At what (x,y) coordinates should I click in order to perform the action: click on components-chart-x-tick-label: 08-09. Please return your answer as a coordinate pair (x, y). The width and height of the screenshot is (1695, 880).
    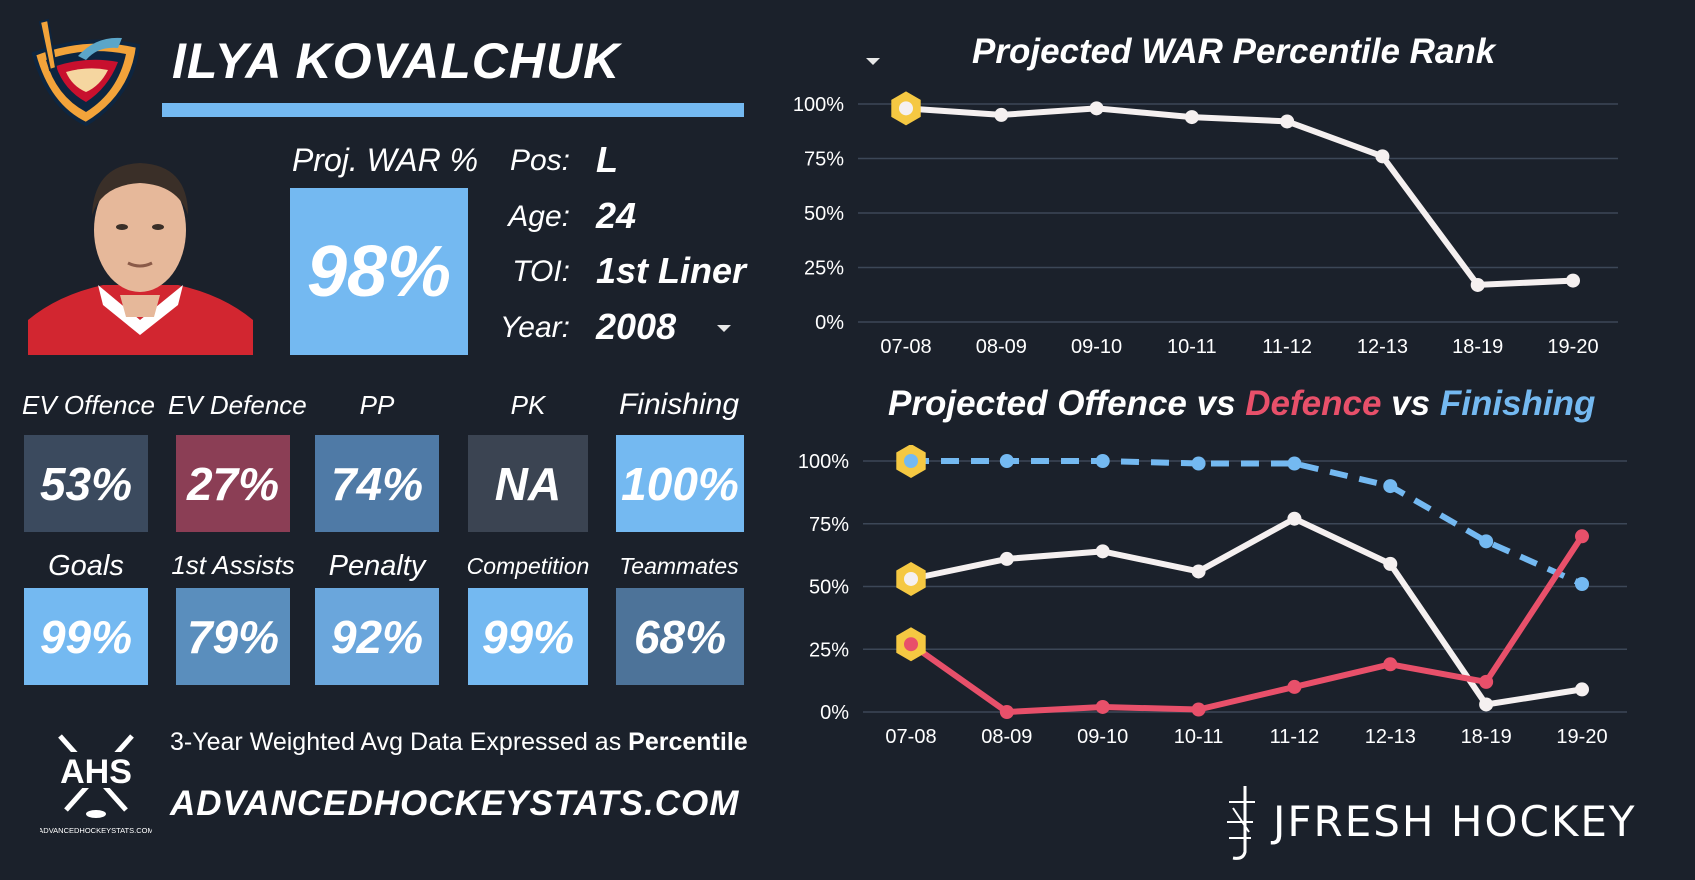
    Looking at the image, I should click on (1006, 737).